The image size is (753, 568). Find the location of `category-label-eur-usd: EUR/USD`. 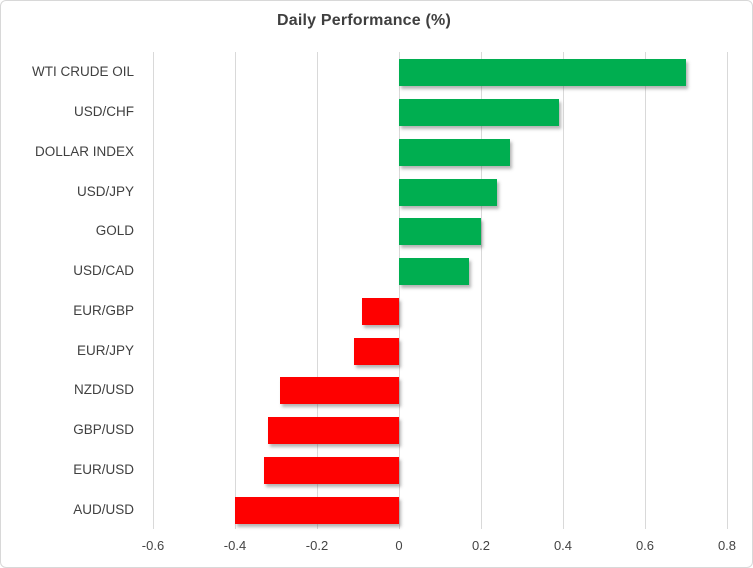

category-label-eur-usd: EUR/USD is located at coordinates (103, 469).